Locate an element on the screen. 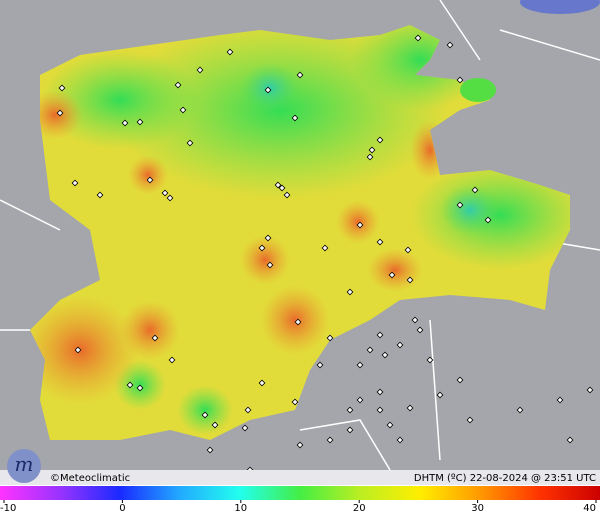  color-scale-ticks: -10 0 10 20 30 40 is located at coordinates (298, 507).